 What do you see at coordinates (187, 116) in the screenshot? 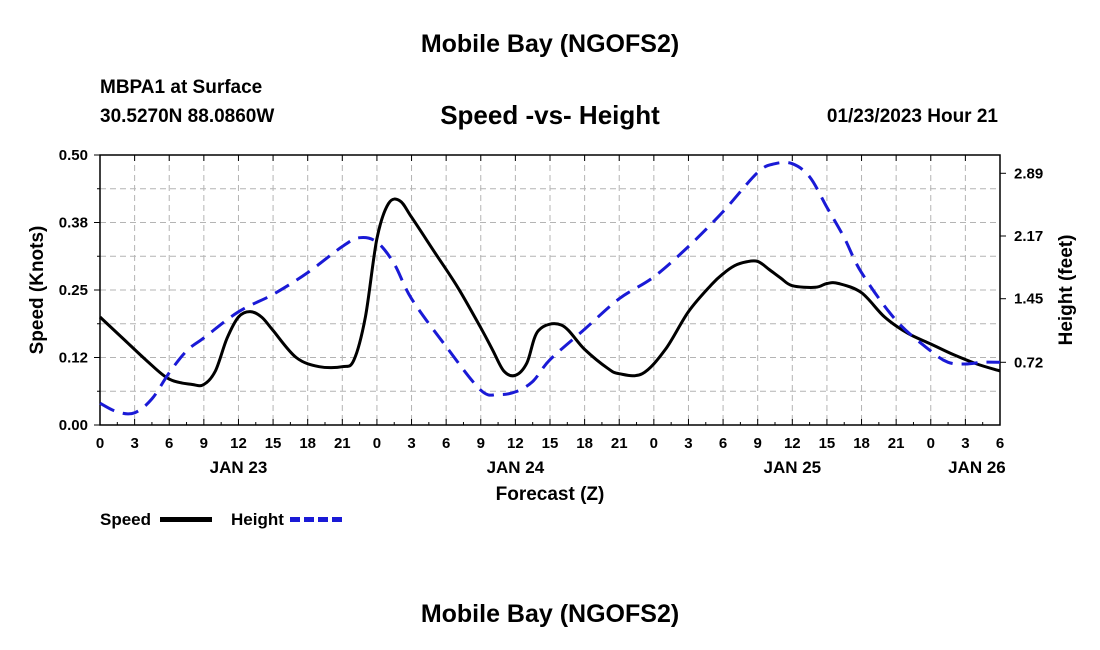
I see `station-coordinates: 30.5270N 88.0860W` at bounding box center [187, 116].